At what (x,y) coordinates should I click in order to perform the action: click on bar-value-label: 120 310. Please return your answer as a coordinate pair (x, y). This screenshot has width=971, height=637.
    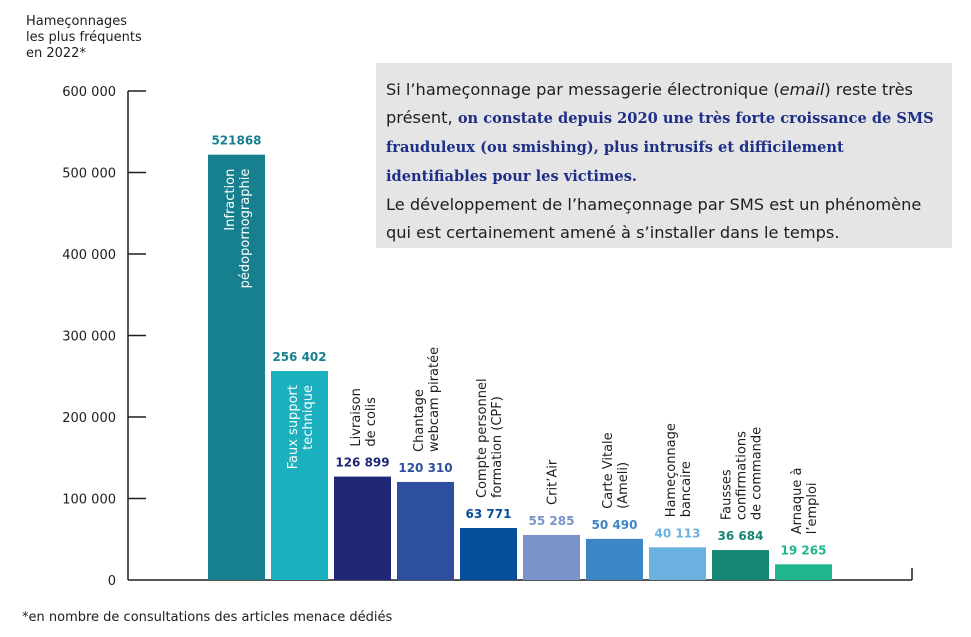
    Looking at the image, I should click on (425, 468).